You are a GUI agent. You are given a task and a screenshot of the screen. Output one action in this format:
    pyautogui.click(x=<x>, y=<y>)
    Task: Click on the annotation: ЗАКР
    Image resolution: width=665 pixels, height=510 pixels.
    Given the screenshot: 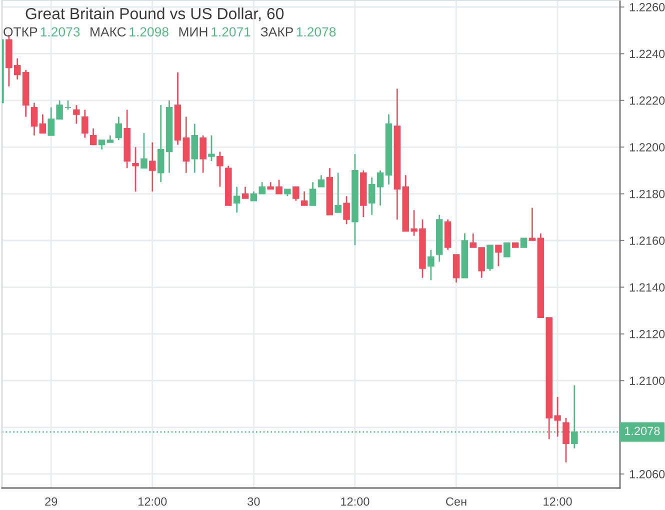 What is the action you would take?
    pyautogui.click(x=276, y=32)
    